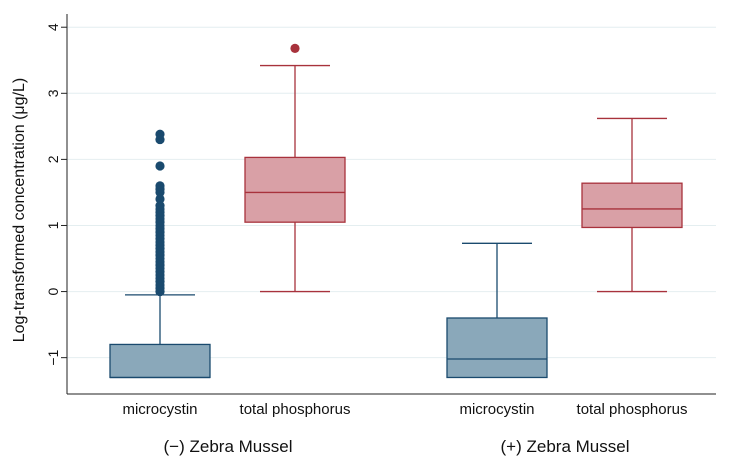 This screenshot has width=737, height=466. Describe the element at coordinates (53, 159) in the screenshot. I see `y-tick-label: 2` at that location.